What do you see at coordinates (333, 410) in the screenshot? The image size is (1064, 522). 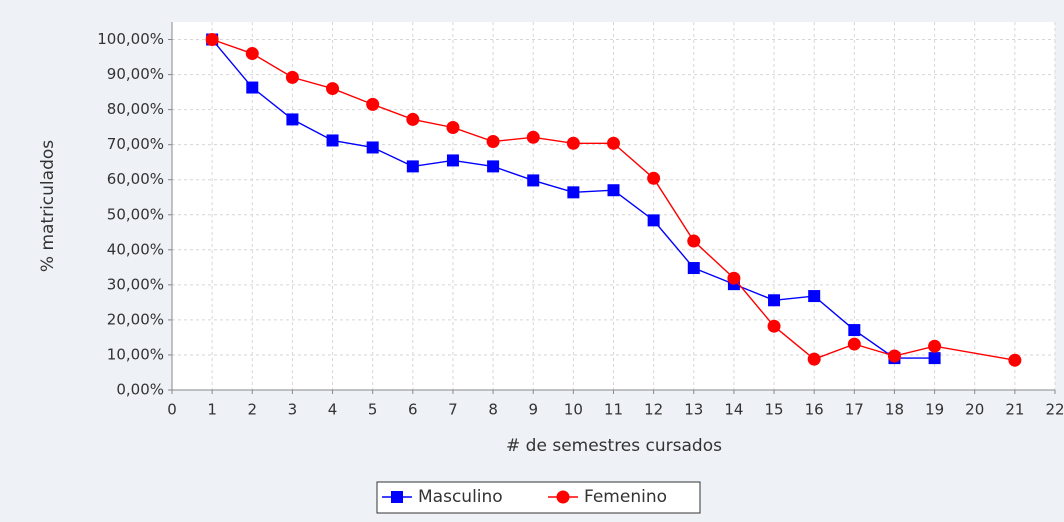 I see `x-tick-label: 4` at bounding box center [333, 410].